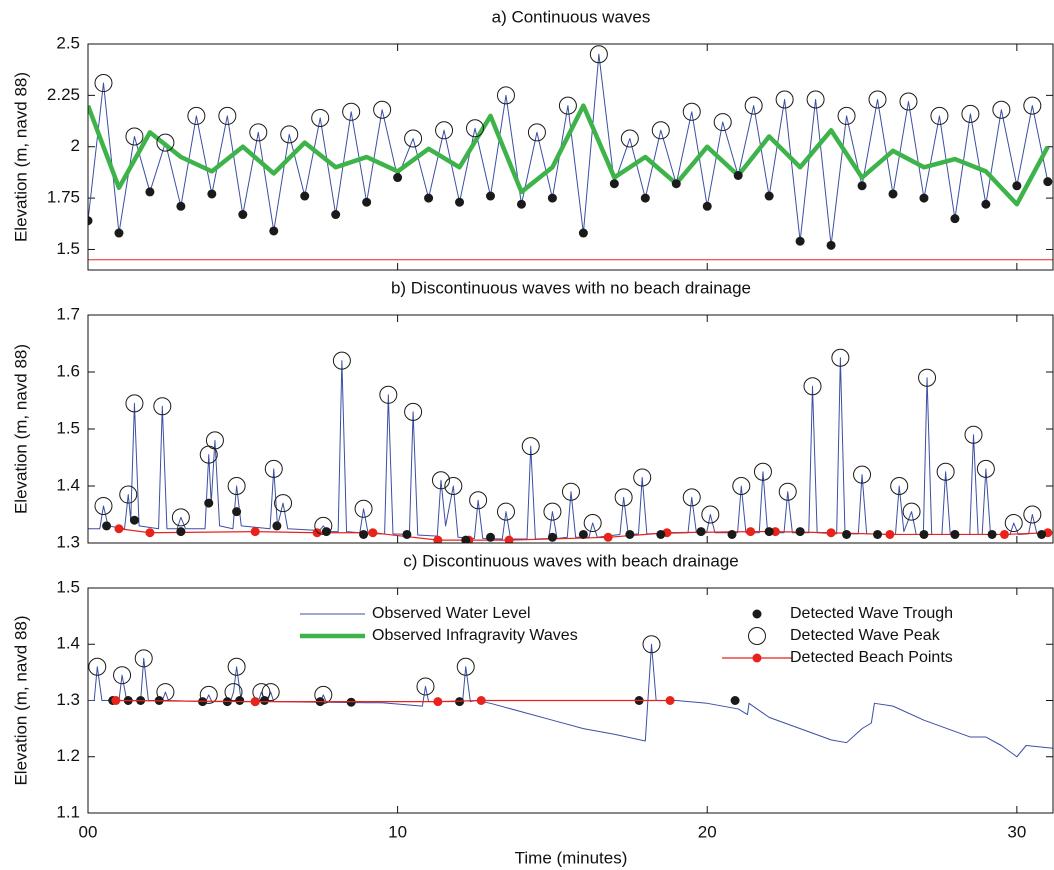 This screenshot has height=870, width=1054. I want to click on y-tick-label: 1.6, so click(68, 370).